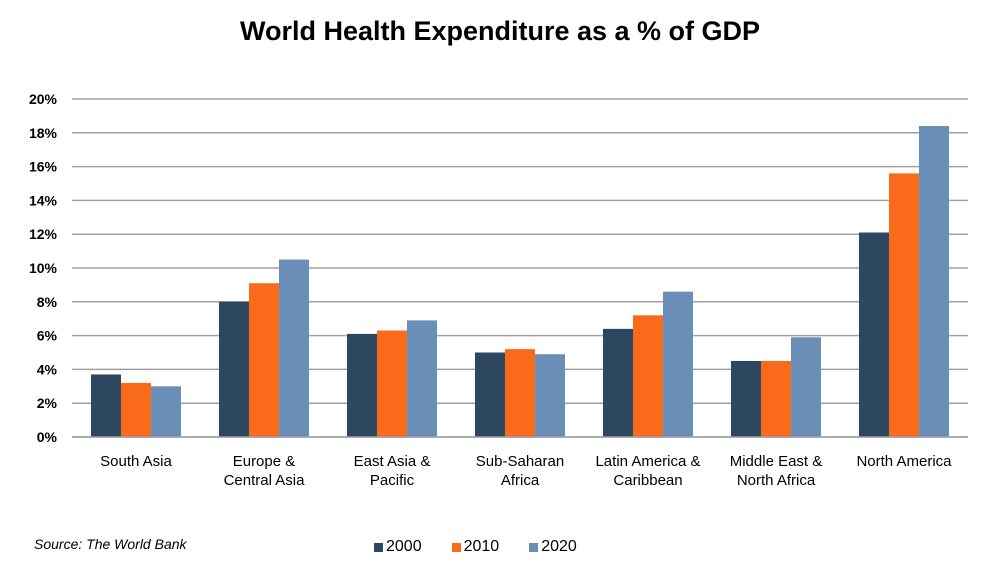 This screenshot has height=573, width=1000. I want to click on y-tick-label: 18%, so click(43, 133).